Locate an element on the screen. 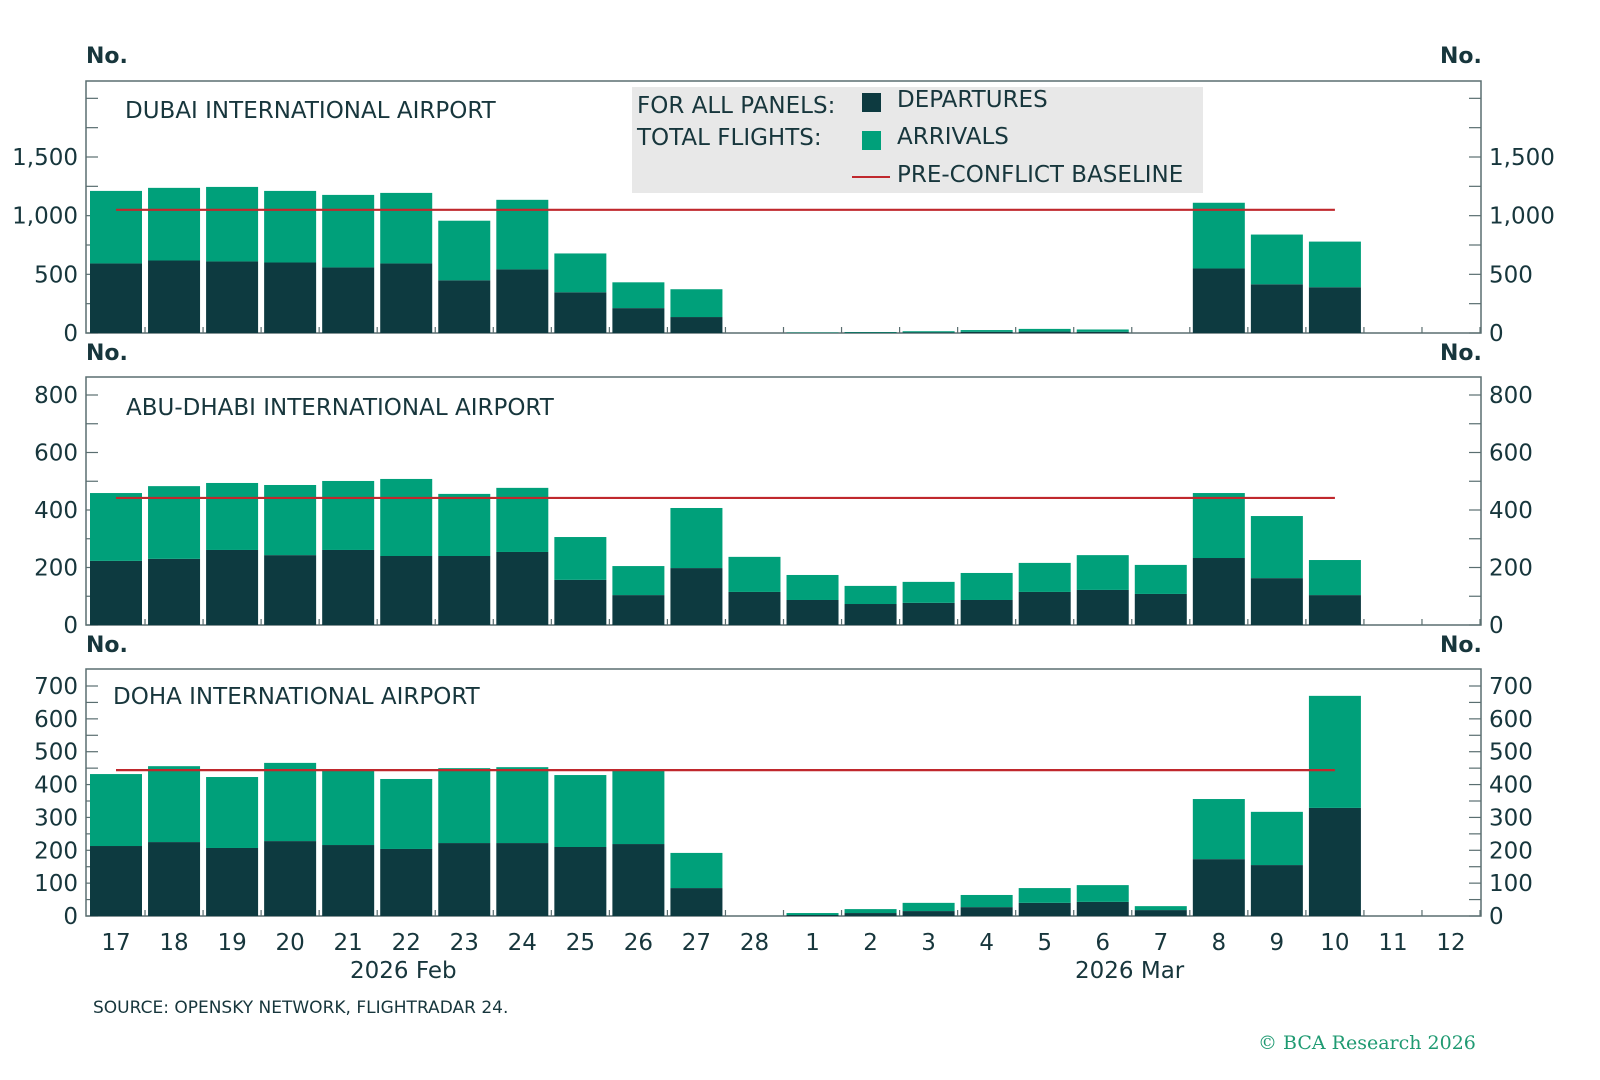  panel3-ytick-label-right: 200 is located at coordinates (1511, 851).